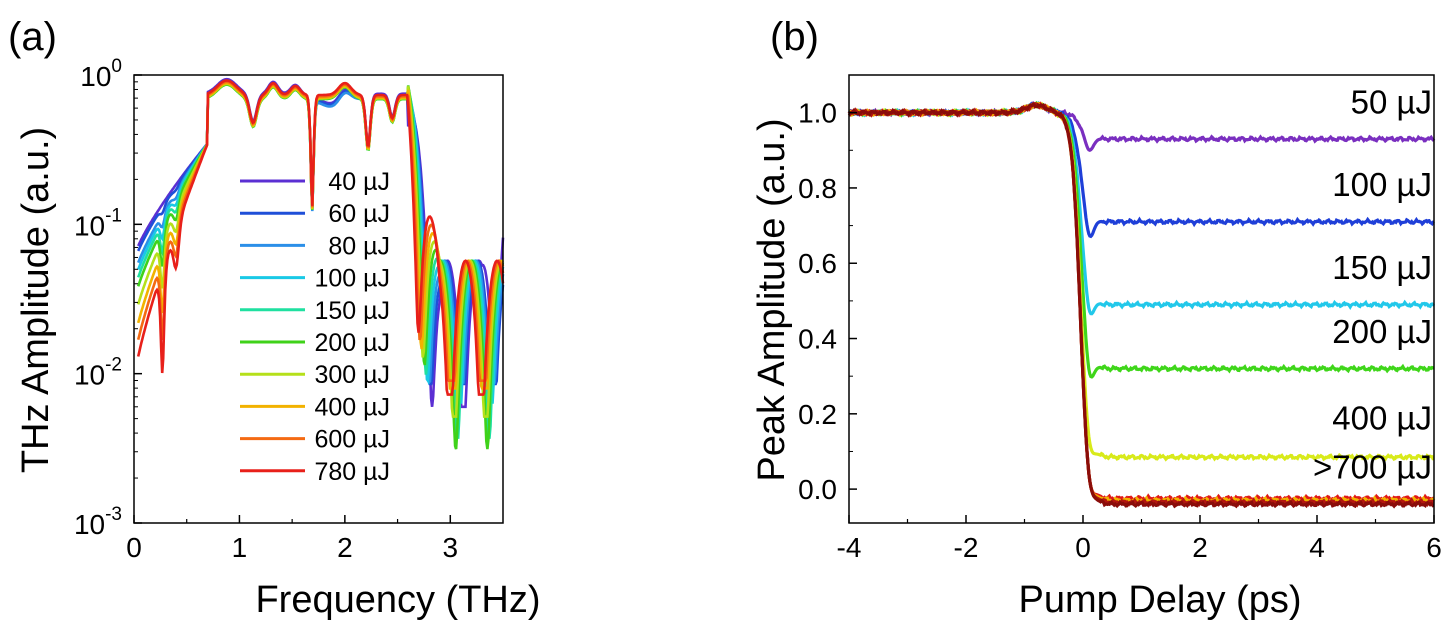  I want to click on panel-a-series-line, so click(320, 237).